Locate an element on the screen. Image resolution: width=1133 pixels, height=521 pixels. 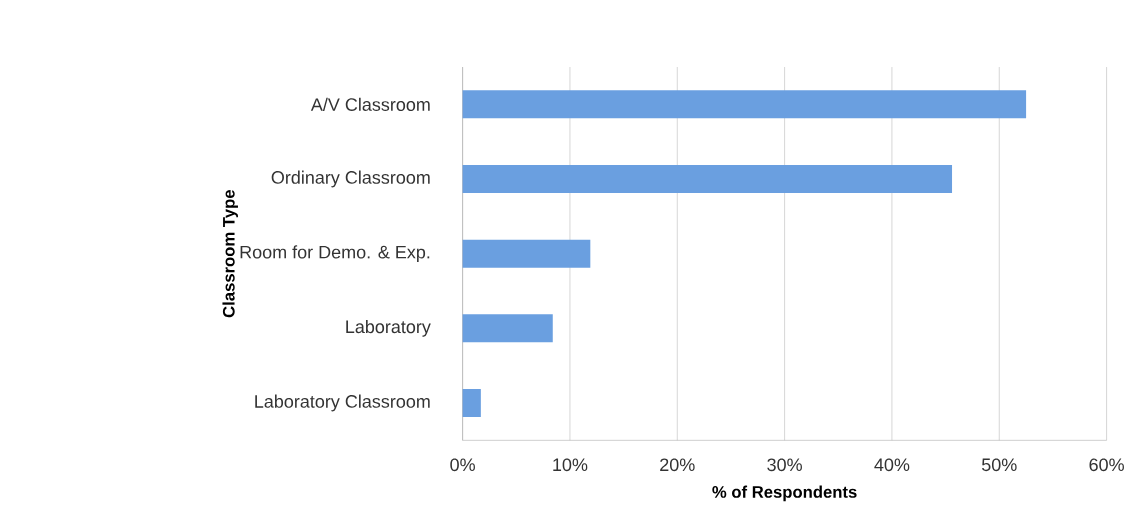
x-tick-label: 60% is located at coordinates (1106, 465).